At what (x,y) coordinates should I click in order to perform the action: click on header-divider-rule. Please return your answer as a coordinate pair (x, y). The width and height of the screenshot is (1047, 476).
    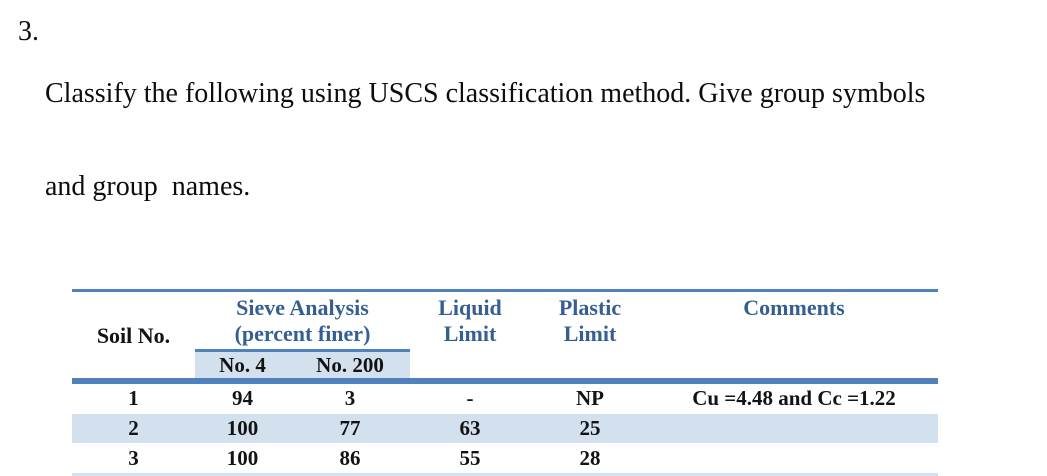
    Looking at the image, I should click on (505, 381).